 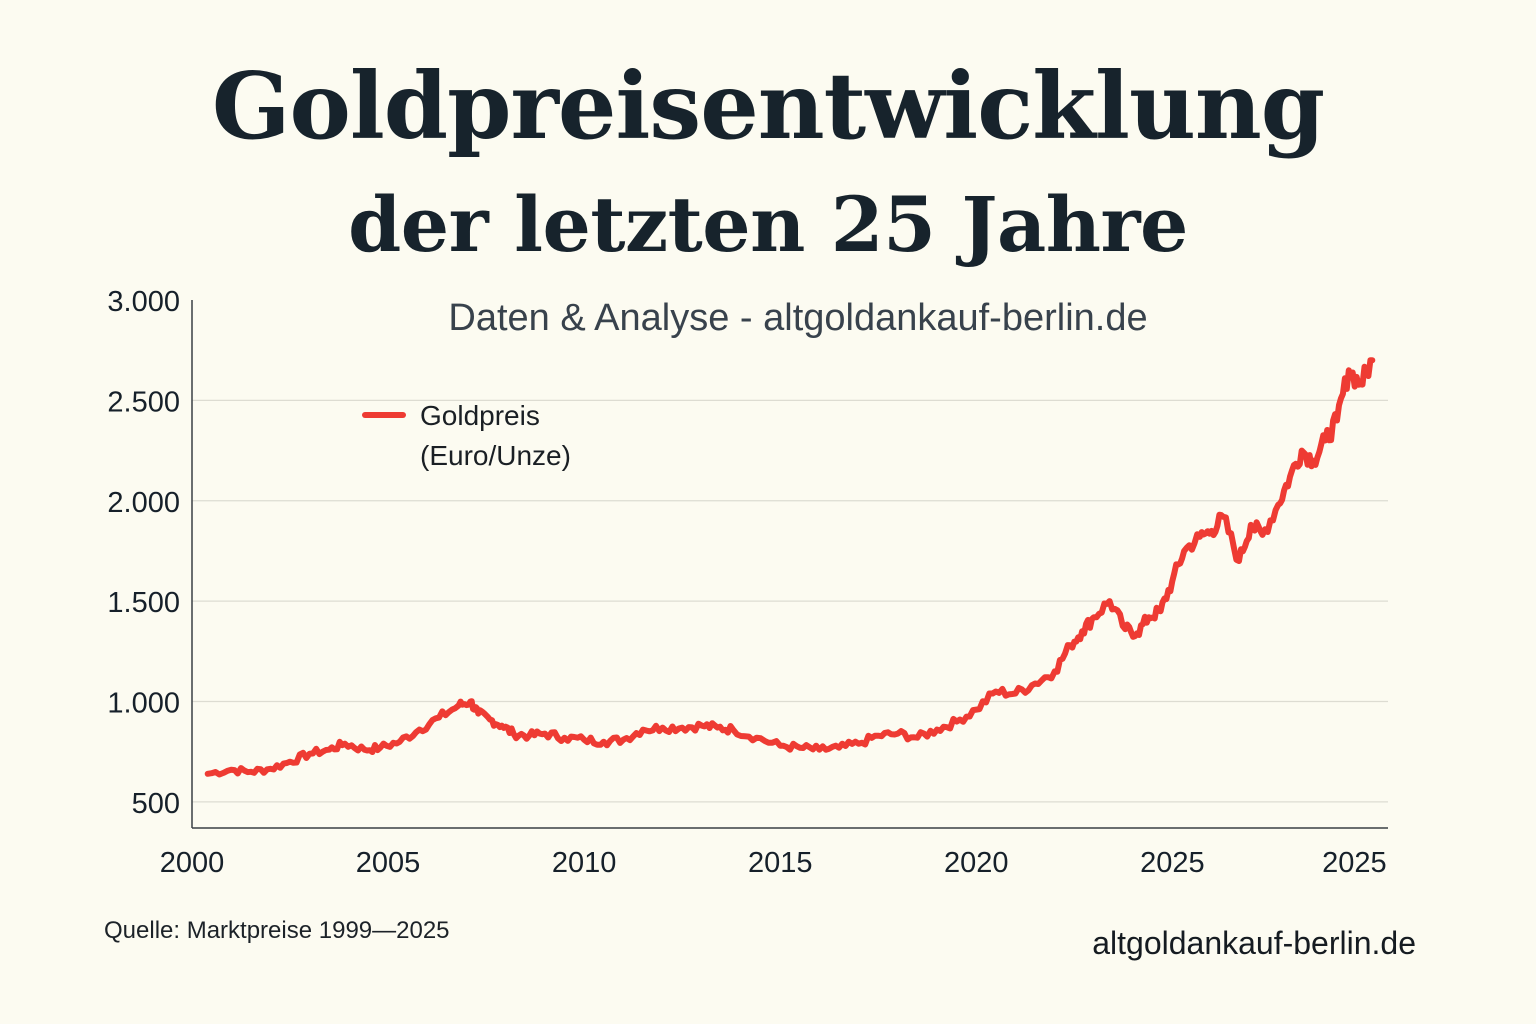 I want to click on y-tick-label: 2.500, so click(x=143, y=402).